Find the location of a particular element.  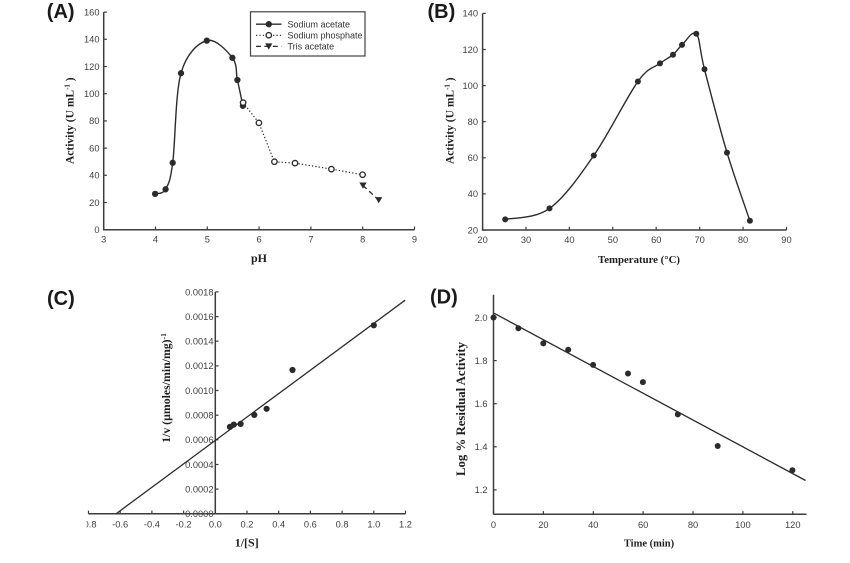

svg-text: 0.0004 is located at coordinates (199, 465).